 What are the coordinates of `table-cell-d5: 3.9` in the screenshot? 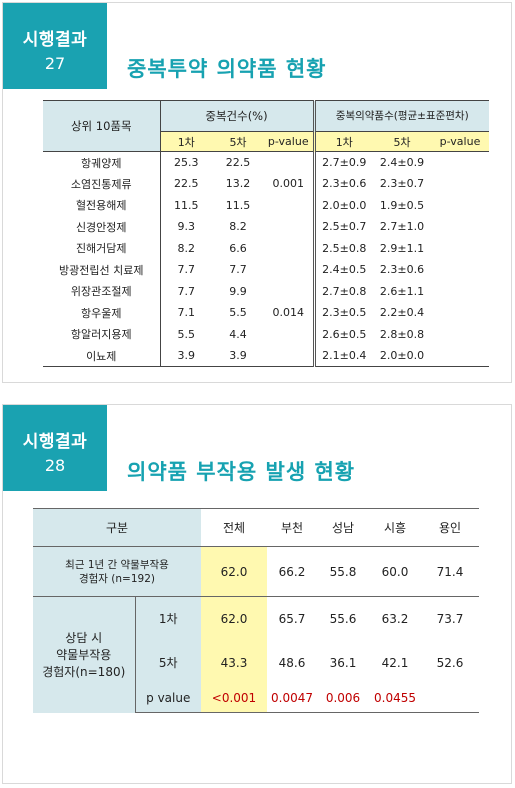 It's located at (238, 356).